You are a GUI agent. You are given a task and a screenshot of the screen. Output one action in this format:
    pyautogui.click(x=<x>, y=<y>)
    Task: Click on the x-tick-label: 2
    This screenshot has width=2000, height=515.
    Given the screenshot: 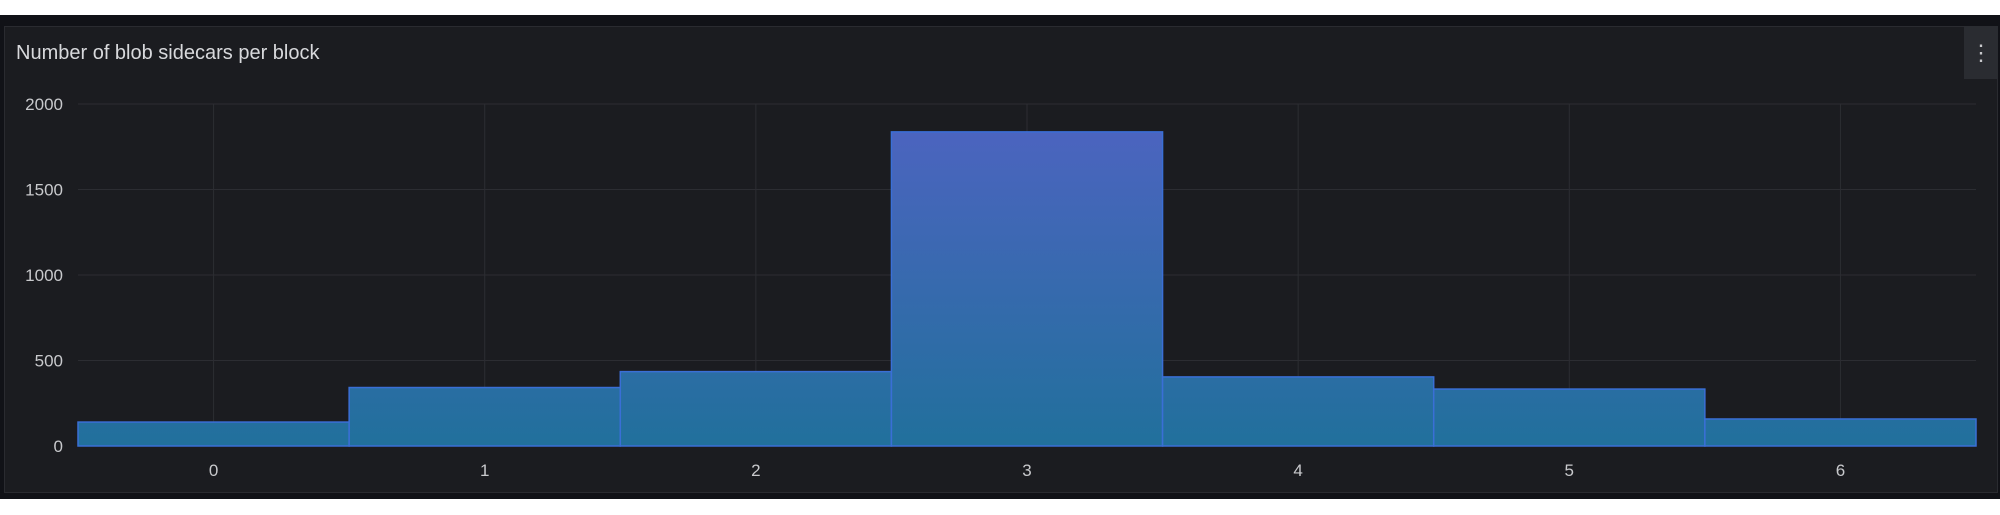 What is the action you would take?
    pyautogui.click(x=755, y=470)
    